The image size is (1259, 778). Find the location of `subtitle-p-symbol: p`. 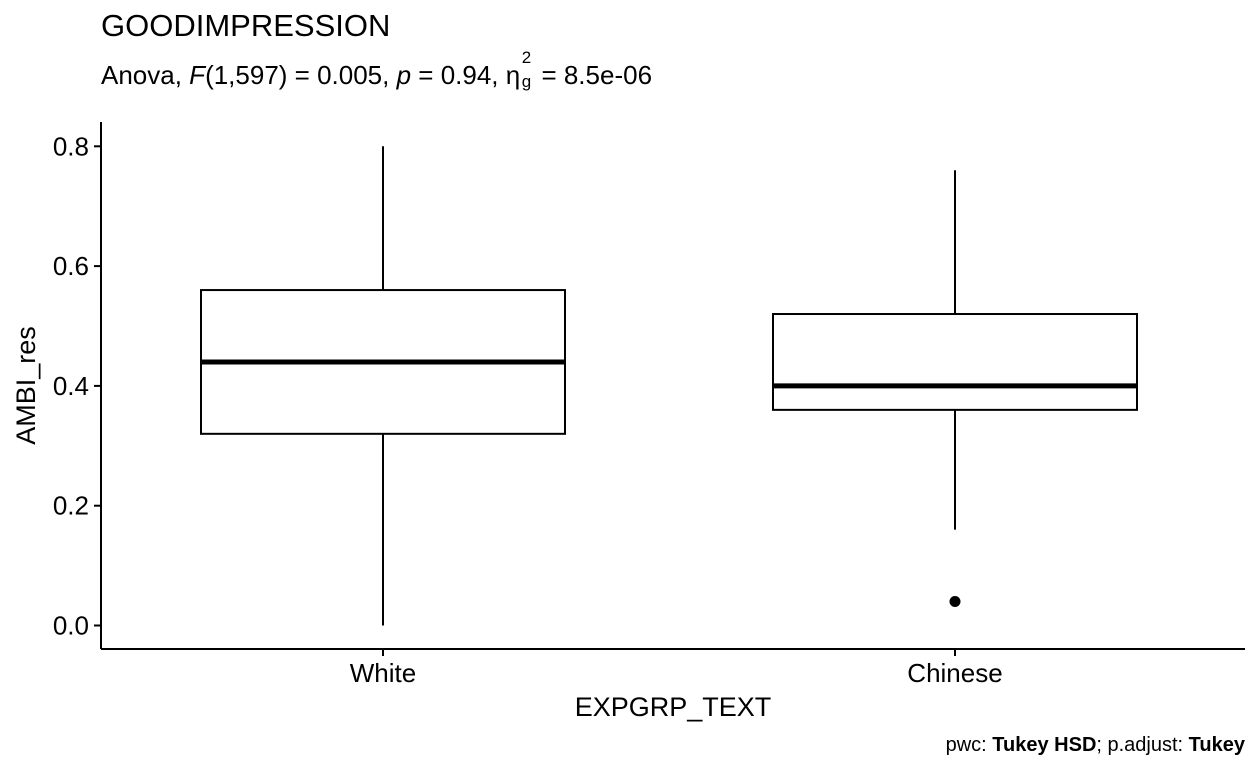

subtitle-p-symbol: p is located at coordinates (404, 75).